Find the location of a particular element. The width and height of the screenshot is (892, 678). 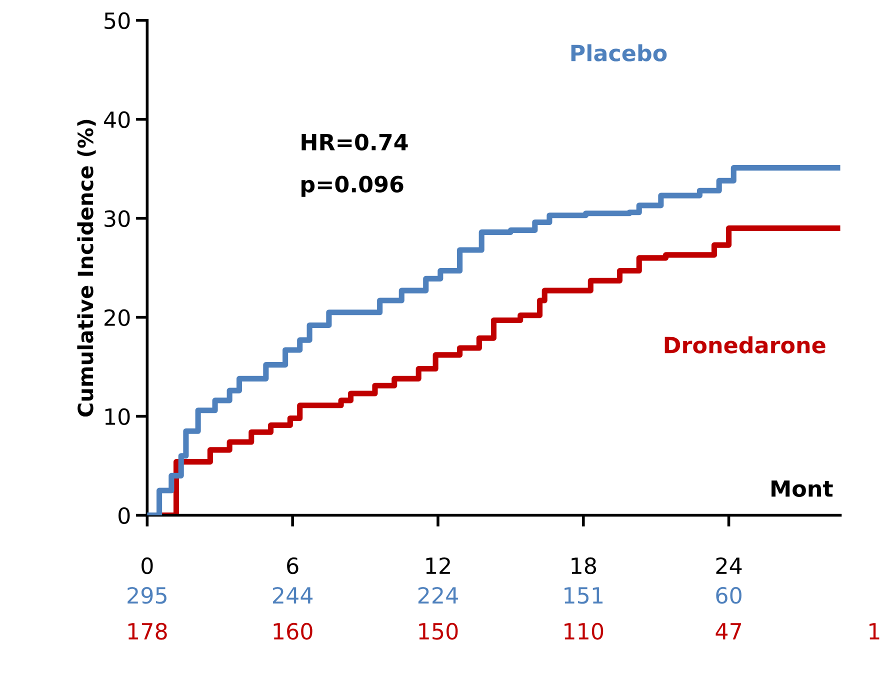

text: Placebo is located at coordinates (619, 53).